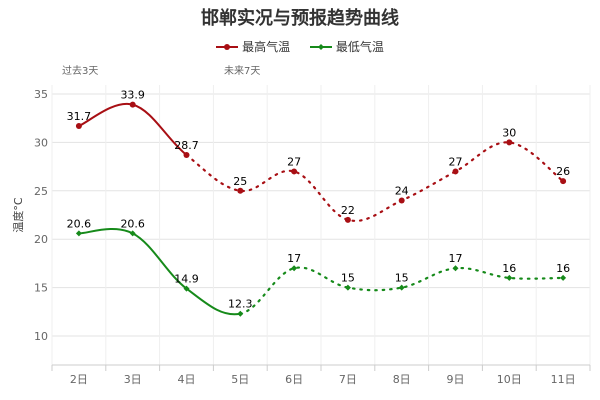  I want to click on y-axis-label: 温度°C, so click(18, 214).